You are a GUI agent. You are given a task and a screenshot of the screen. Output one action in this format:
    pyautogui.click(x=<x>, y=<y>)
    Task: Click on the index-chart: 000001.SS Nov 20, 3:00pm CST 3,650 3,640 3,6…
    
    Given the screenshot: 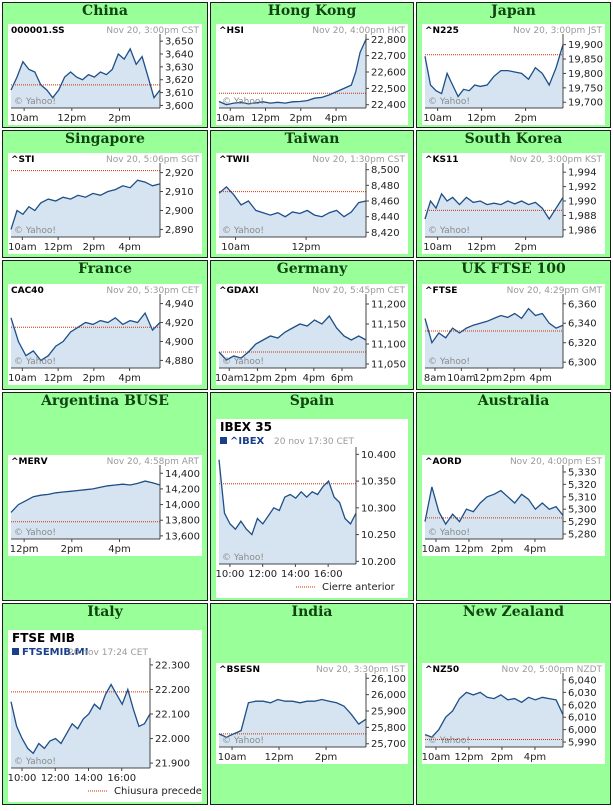 What is the action you would take?
    pyautogui.click(x=105, y=74)
    